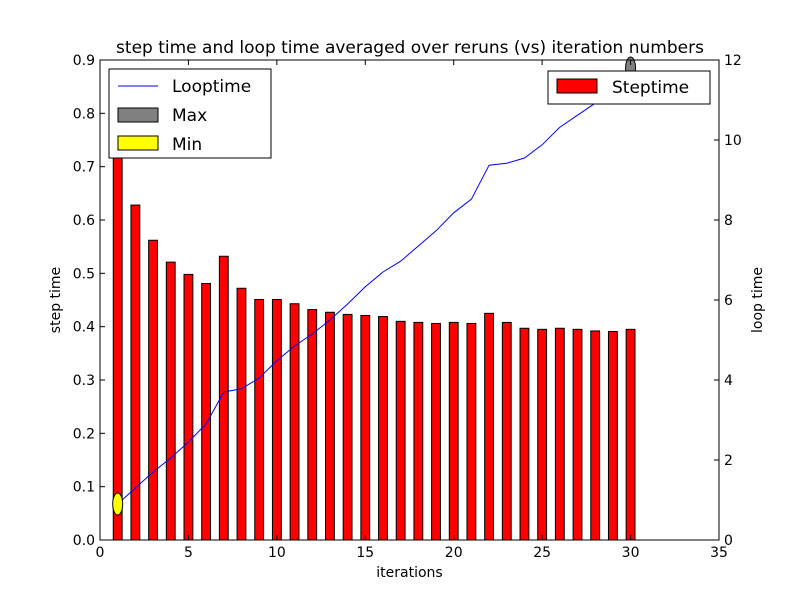 The width and height of the screenshot is (800, 600). I want to click on legend-right: Steptime, so click(629, 87).